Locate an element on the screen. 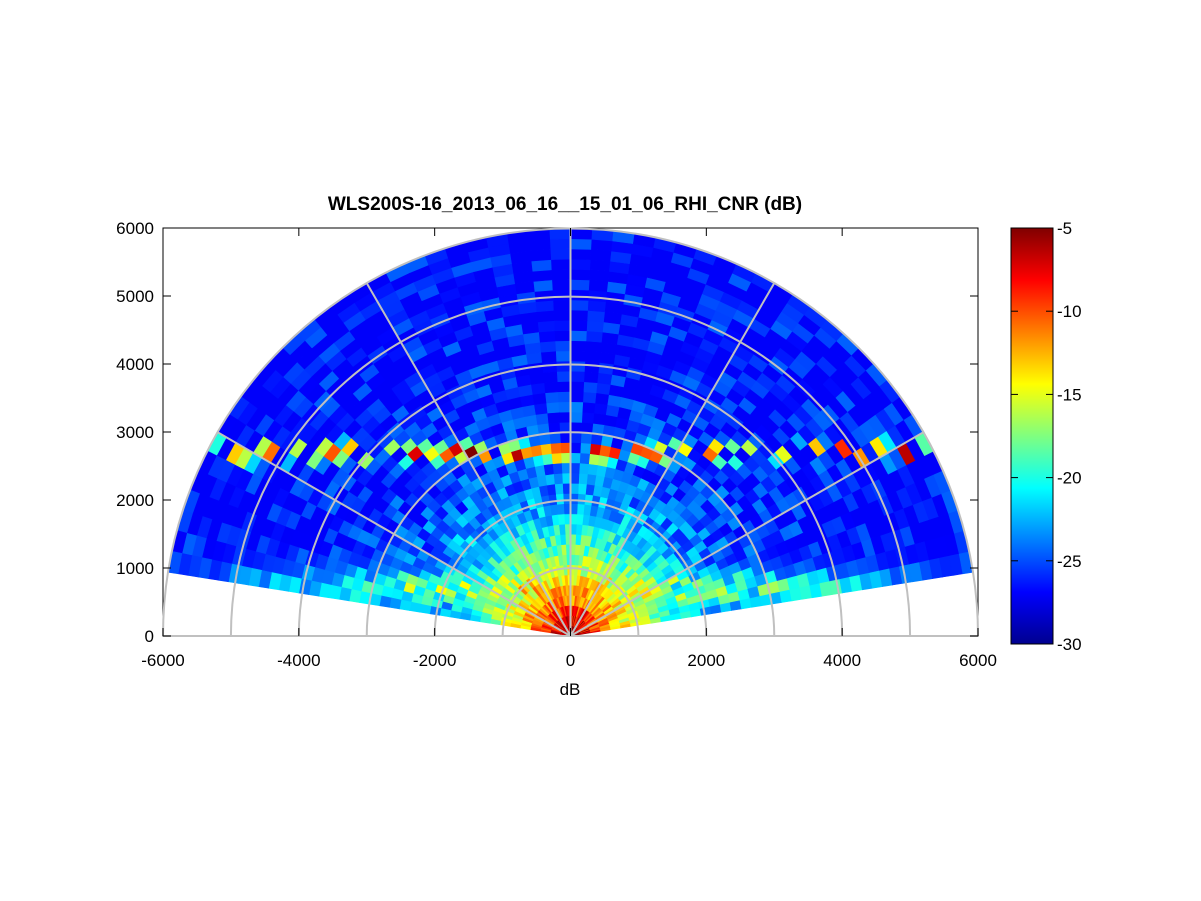 Image resolution: width=1201 pixels, height=901 pixels. x-axis-label: dB is located at coordinates (570, 689).